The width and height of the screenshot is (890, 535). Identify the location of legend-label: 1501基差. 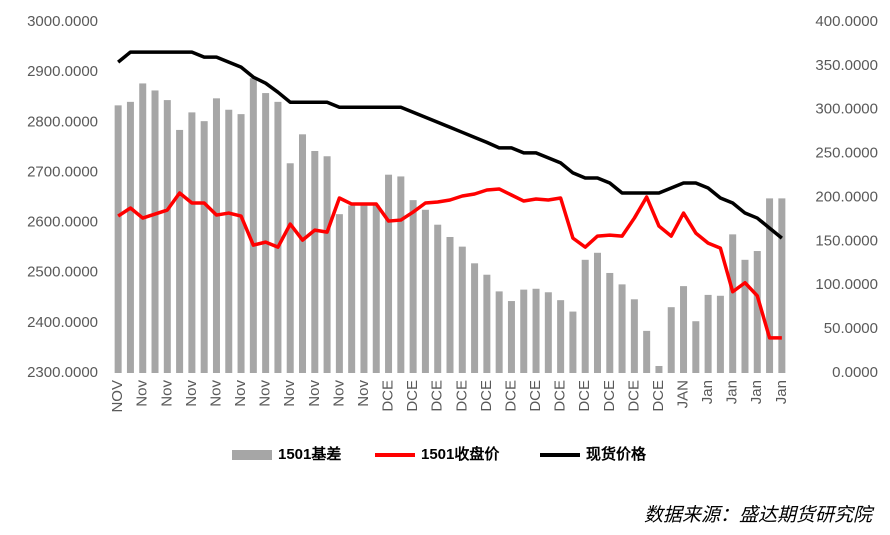
(309, 454).